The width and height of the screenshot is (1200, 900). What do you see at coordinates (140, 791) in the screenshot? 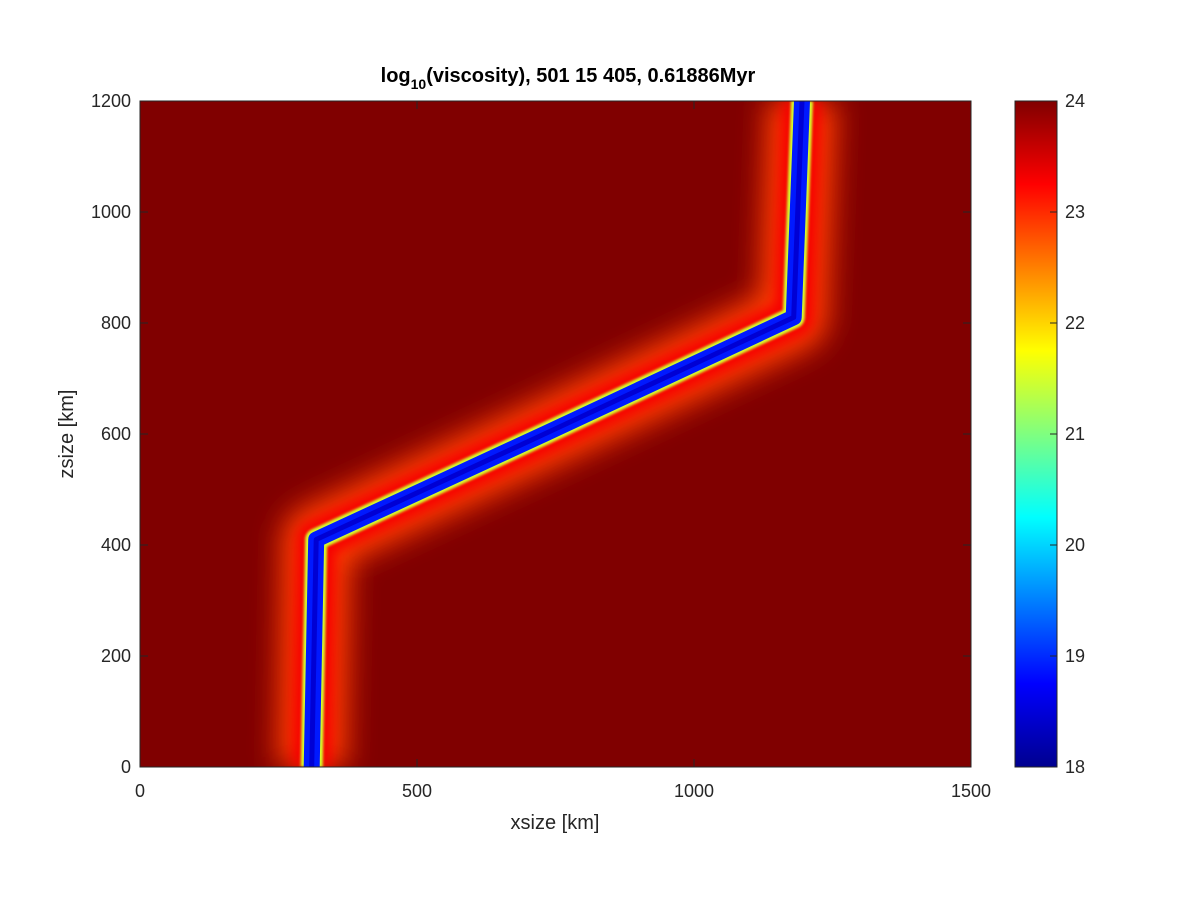
I see `x-tick-label: 0` at bounding box center [140, 791].